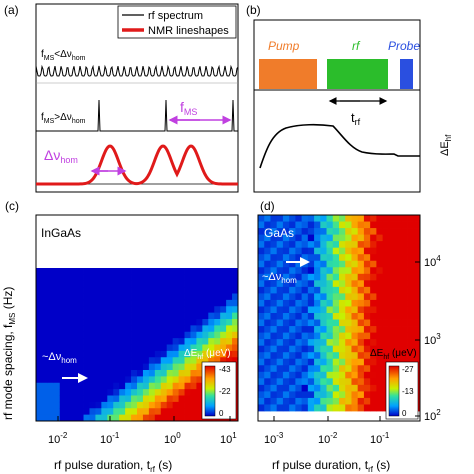 The image size is (474, 474). I want to click on panel-d-material: GaAs, so click(279, 233).